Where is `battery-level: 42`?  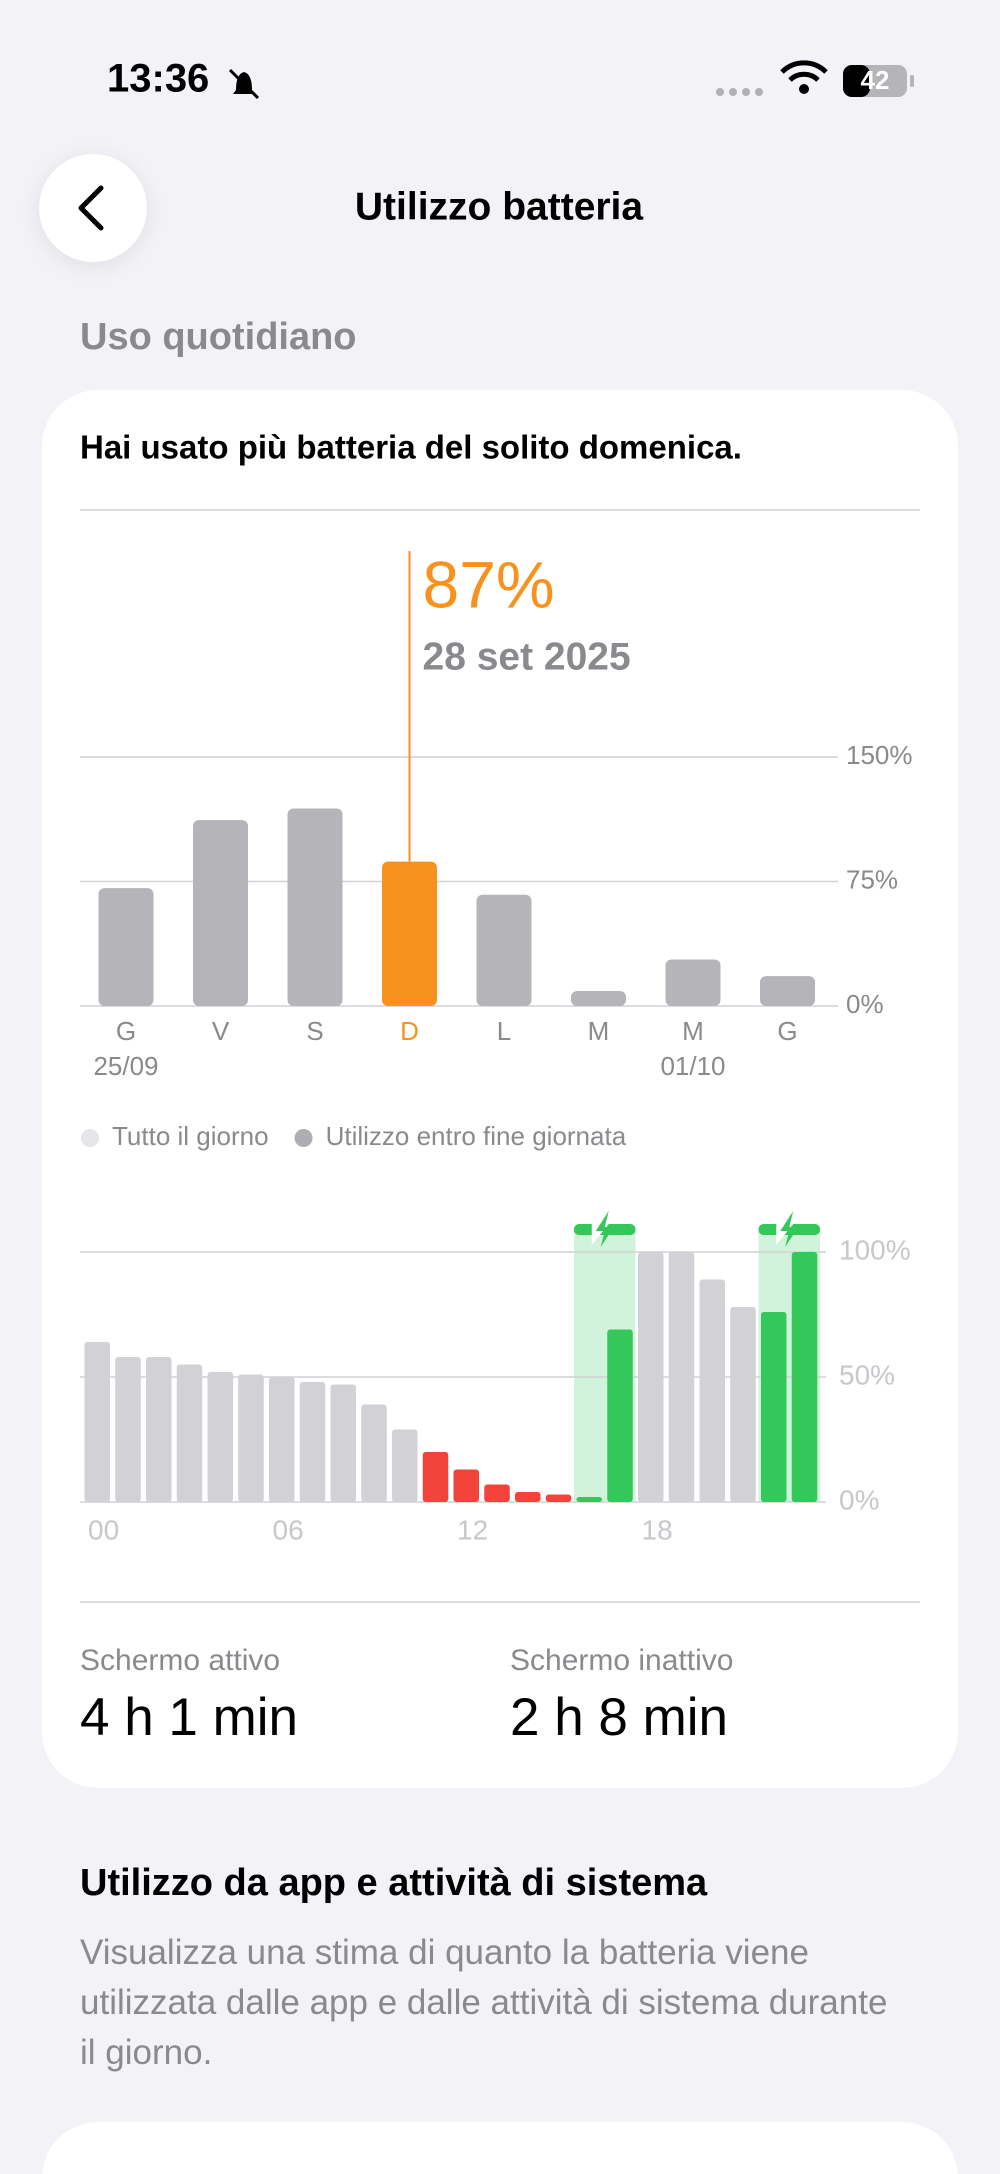 battery-level: 42 is located at coordinates (875, 80).